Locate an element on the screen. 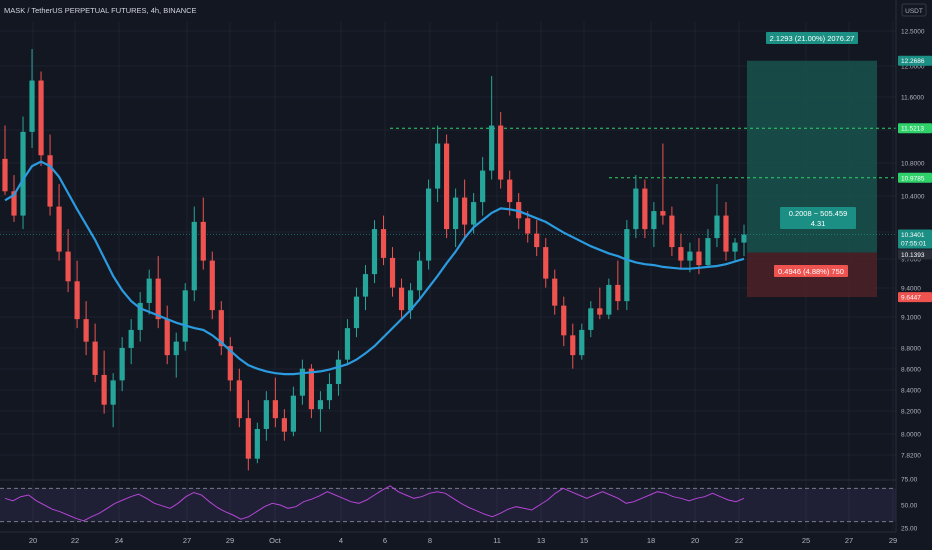 The width and height of the screenshot is (932, 550). stop-price-tag-text: 9.6447 is located at coordinates (911, 298).